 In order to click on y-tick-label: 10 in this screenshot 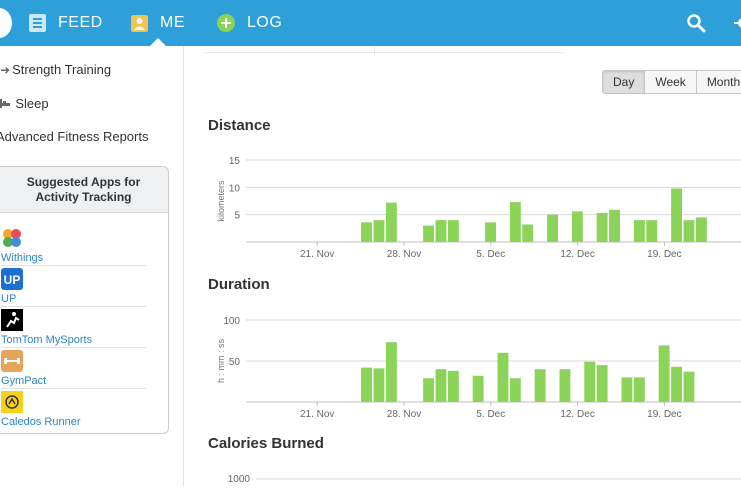, I will do `click(235, 188)`.